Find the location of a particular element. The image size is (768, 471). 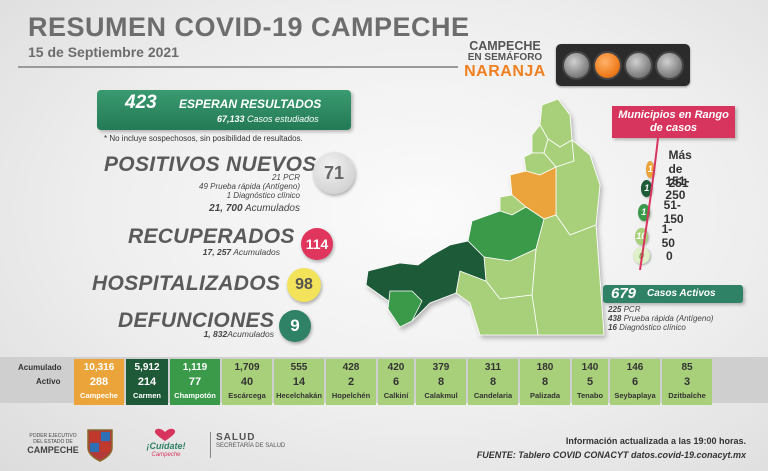

gobierno-line3: CAMPECHE is located at coordinates (53, 450).